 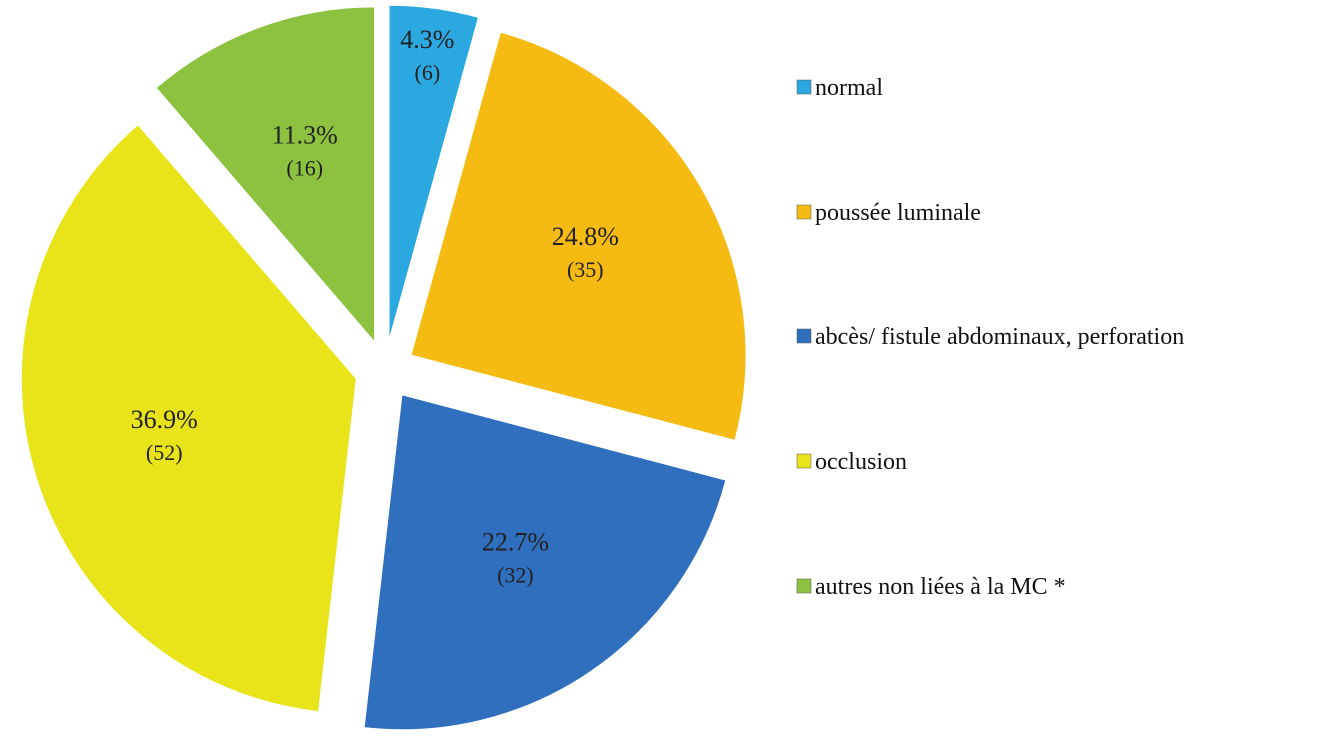 I want to click on value-label: 4.3%, so click(x=427, y=39).